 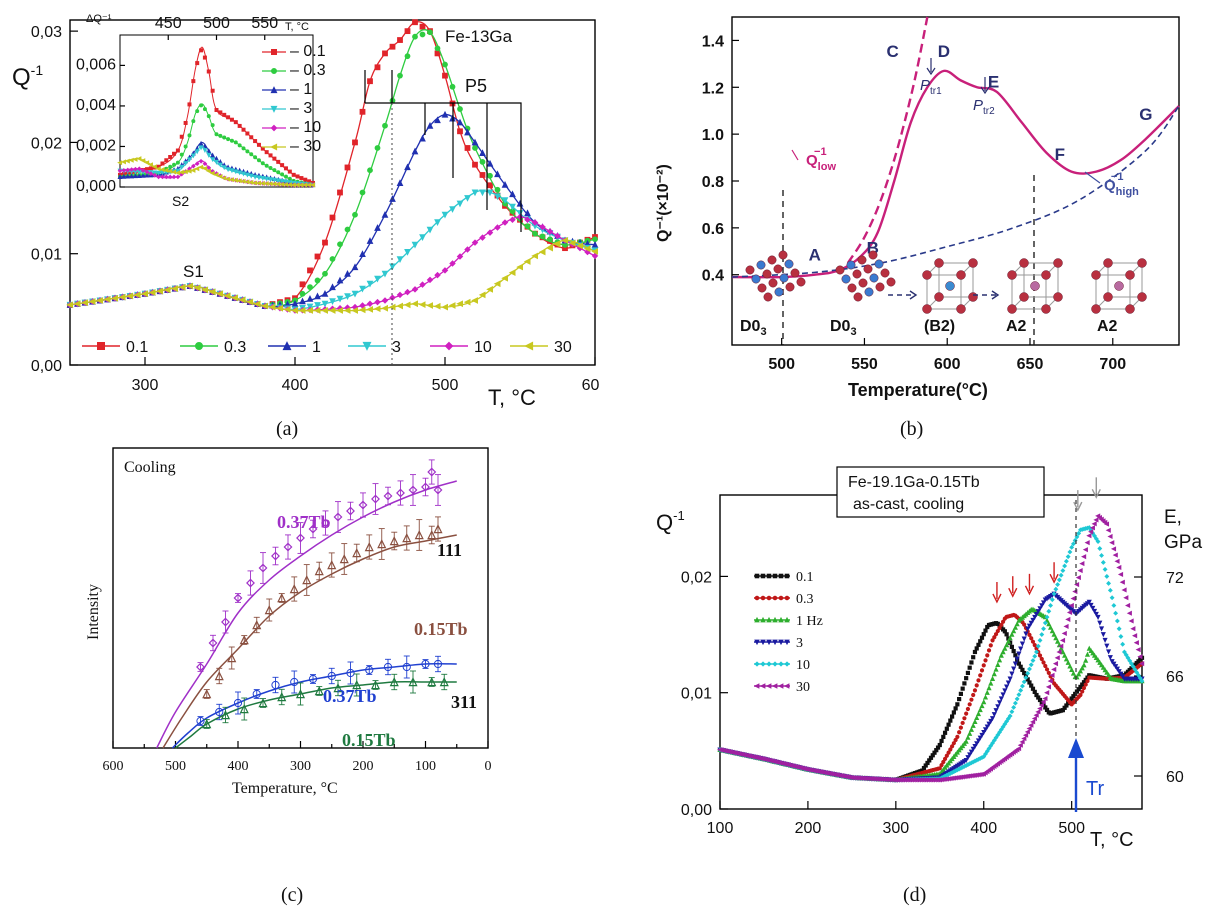 What do you see at coordinates (216, 23) in the screenshot?
I see `inset-x-tick-label: 500` at bounding box center [216, 23].